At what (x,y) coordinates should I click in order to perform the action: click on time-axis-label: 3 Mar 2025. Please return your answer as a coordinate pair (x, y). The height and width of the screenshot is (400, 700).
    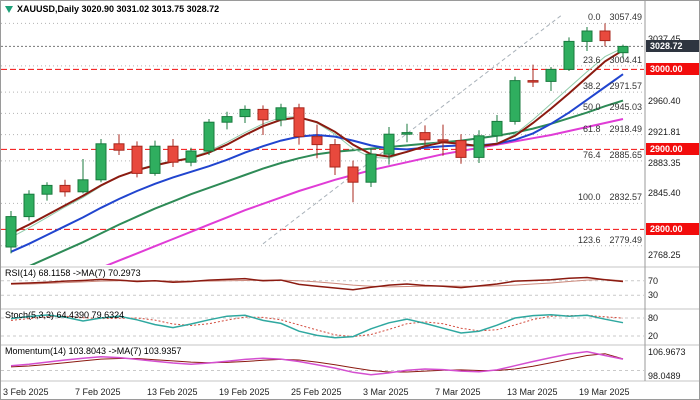
    Looking at the image, I should click on (386, 392).